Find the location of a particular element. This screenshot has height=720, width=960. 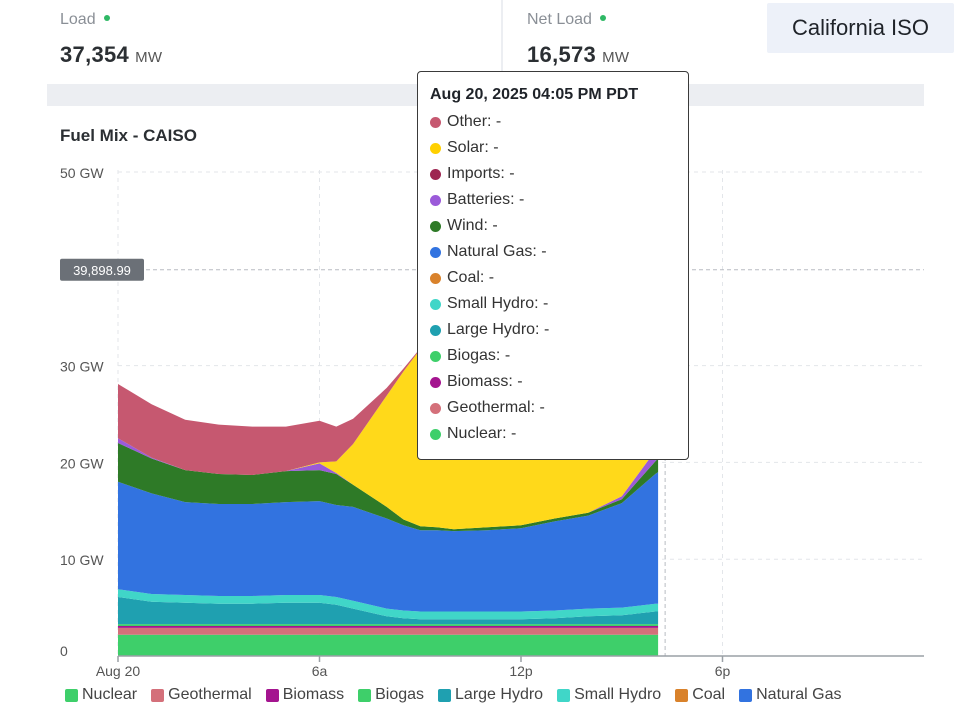

legend-item-geothermal: Geothermal is located at coordinates (201, 695).